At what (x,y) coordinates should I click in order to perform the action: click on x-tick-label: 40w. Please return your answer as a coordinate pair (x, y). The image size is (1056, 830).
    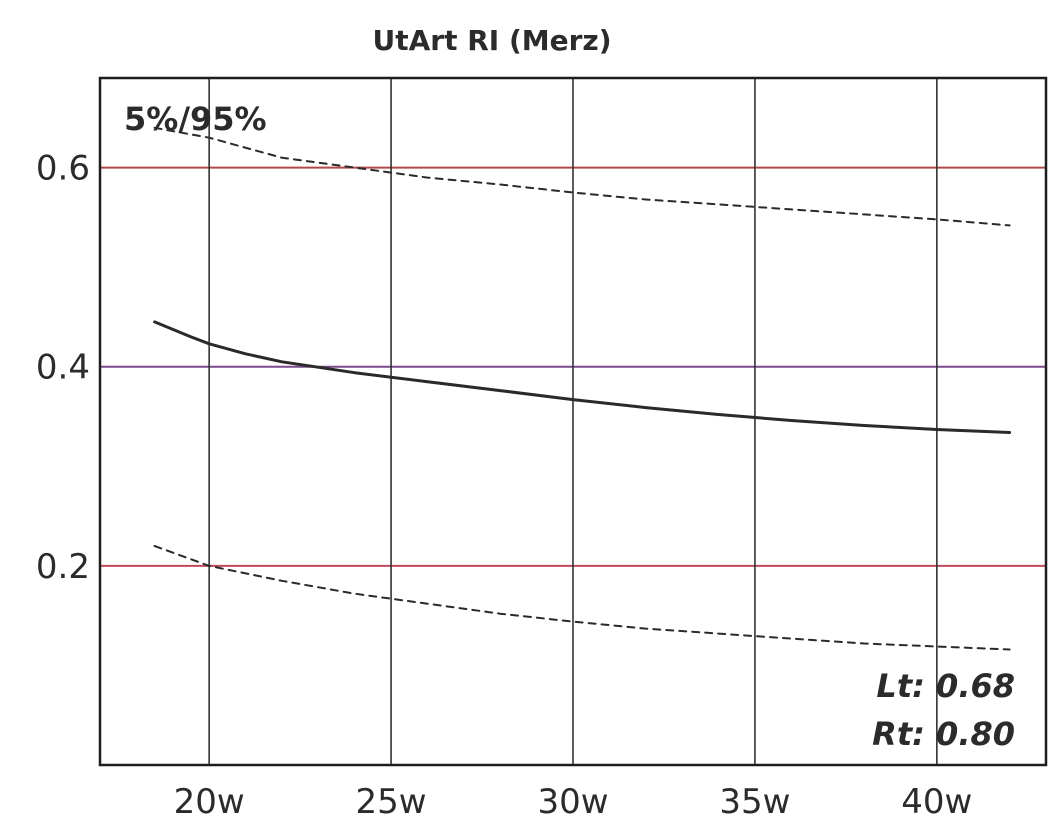
    Looking at the image, I should click on (936, 802).